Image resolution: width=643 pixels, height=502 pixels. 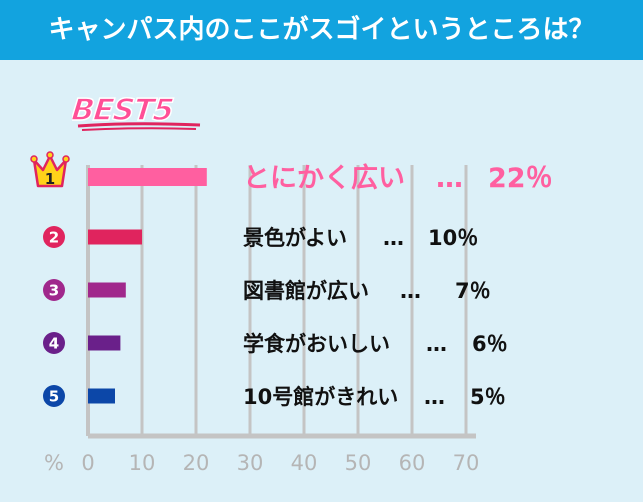 I want to click on best5-underline, so click(x=139, y=125).